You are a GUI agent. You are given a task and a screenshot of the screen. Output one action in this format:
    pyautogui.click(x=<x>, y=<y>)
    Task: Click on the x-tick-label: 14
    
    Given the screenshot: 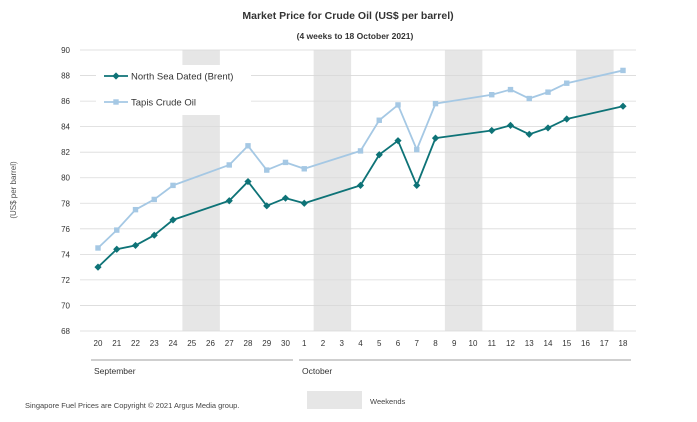 What is the action you would take?
    pyautogui.click(x=548, y=343)
    